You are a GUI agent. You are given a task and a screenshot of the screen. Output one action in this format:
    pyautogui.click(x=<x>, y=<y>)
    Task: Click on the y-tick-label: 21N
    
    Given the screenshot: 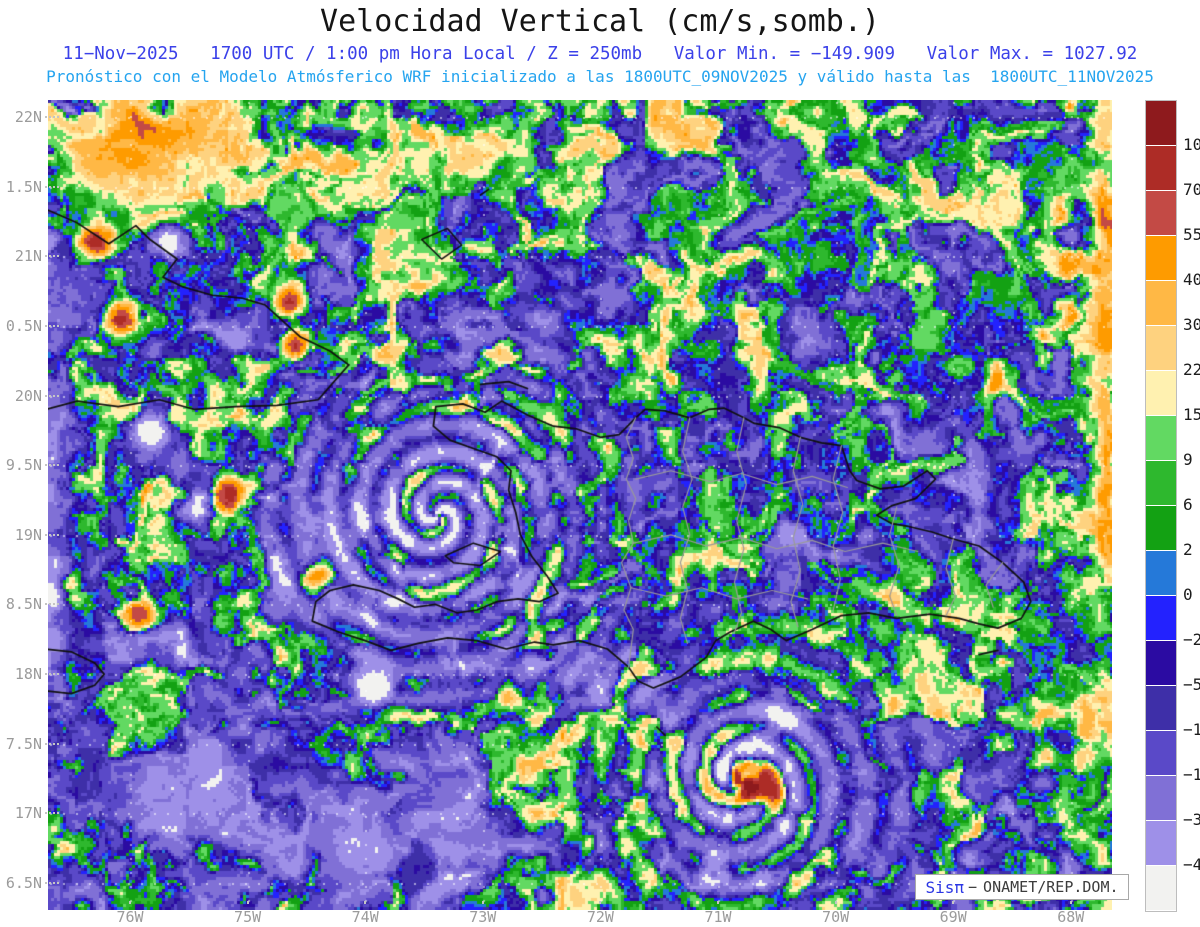 What is the action you would take?
    pyautogui.click(x=28, y=256)
    